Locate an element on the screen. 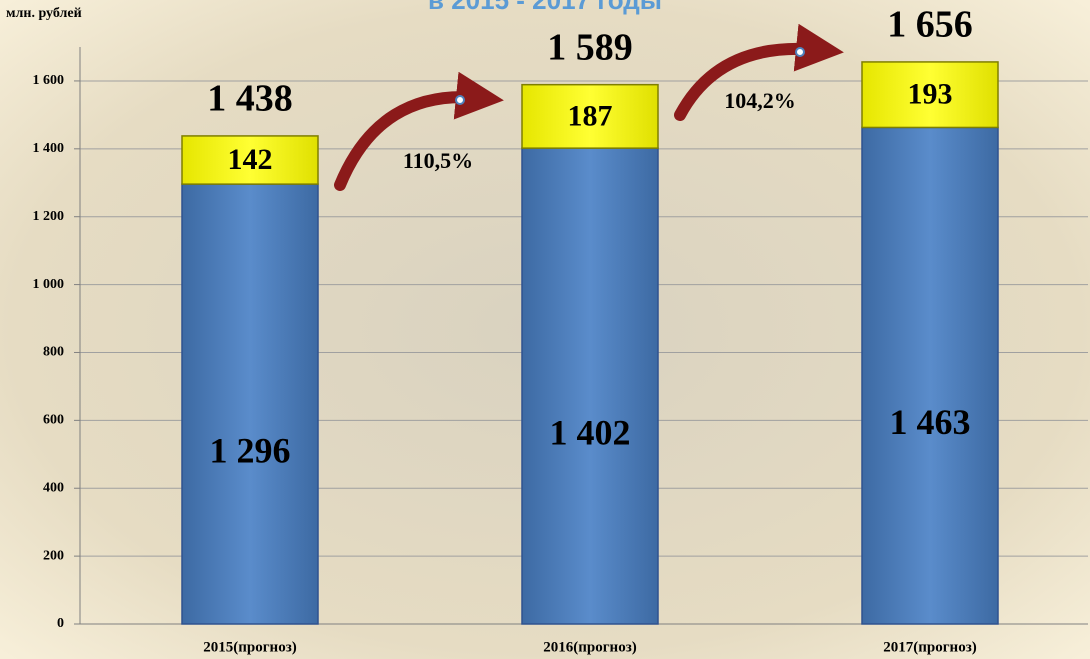 The height and width of the screenshot is (659, 1090). data-label: 1 402 is located at coordinates (590, 432).